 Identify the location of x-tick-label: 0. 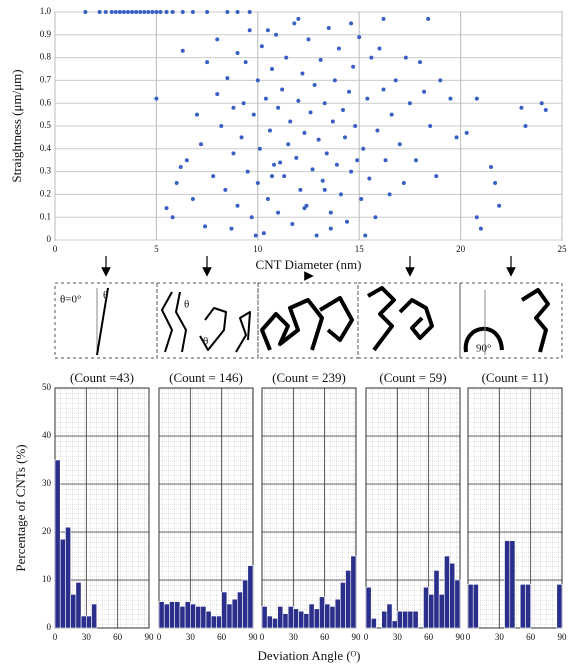
(159, 637).